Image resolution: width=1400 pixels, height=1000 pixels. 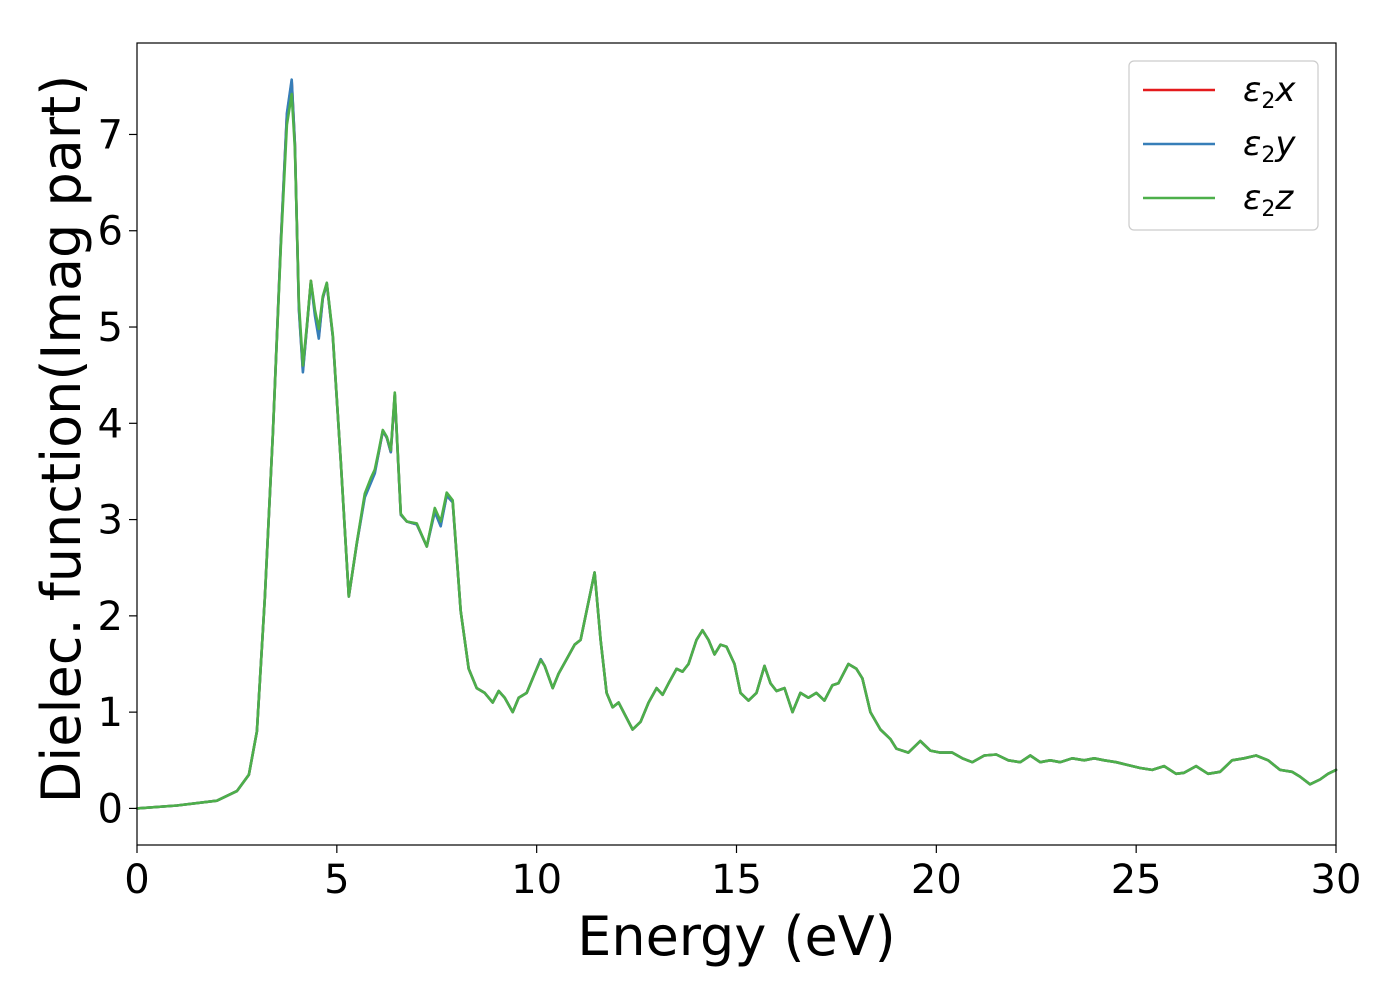 What do you see at coordinates (336, 880) in the screenshot?
I see `x-tick-label: 5` at bounding box center [336, 880].